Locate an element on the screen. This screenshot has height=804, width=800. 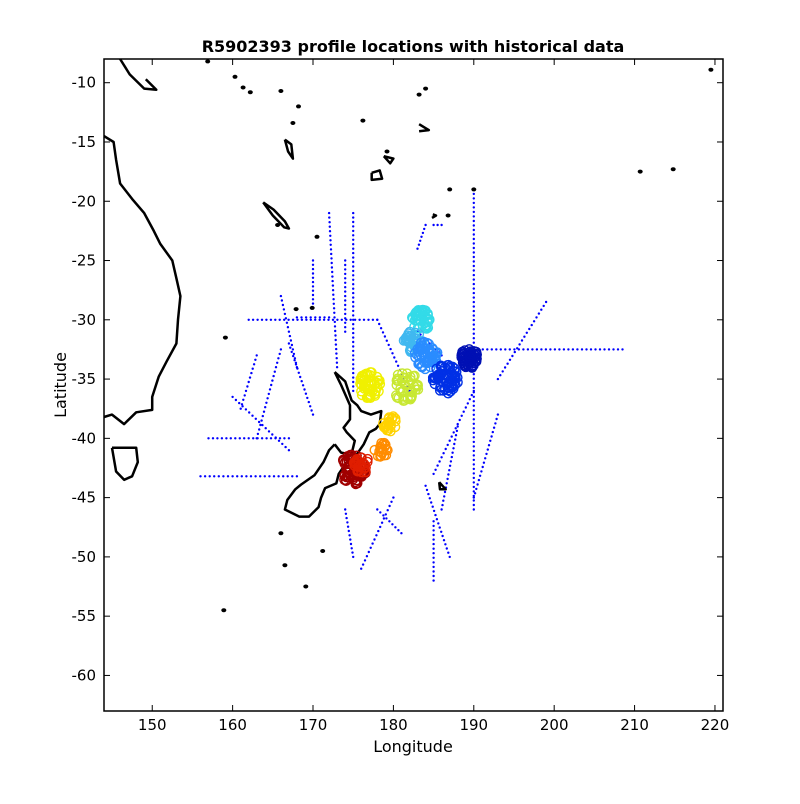
island is located at coordinates (296, 309).